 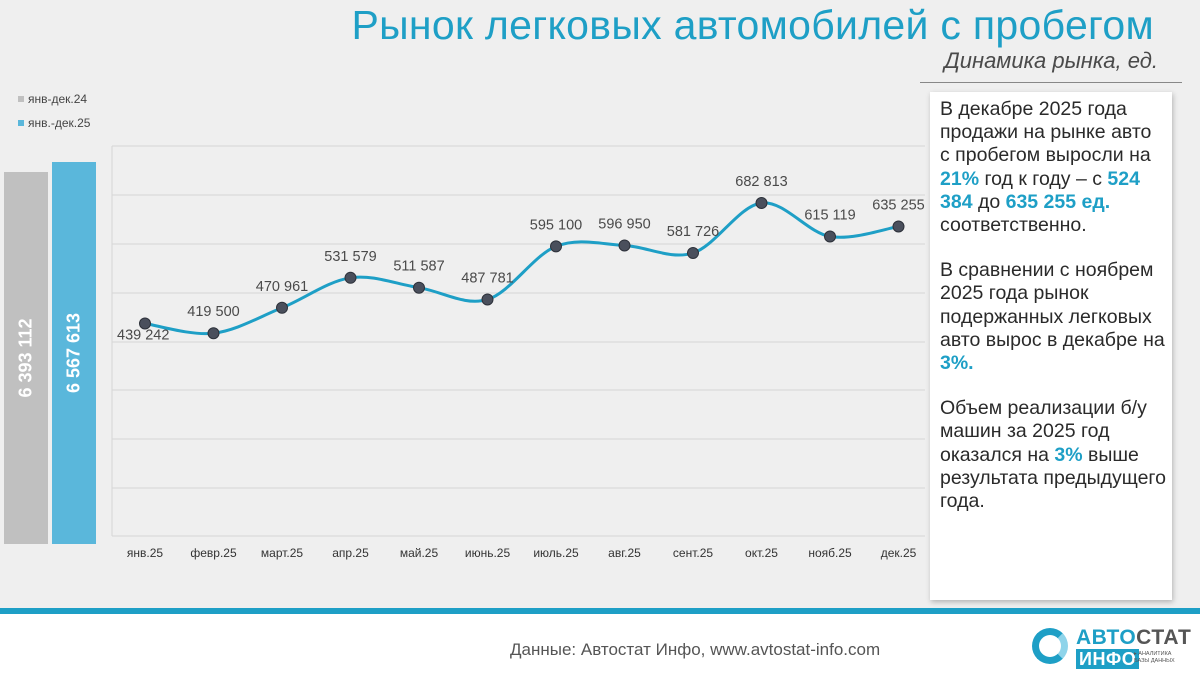 What do you see at coordinates (26, 358) in the screenshot?
I see `total-bar-2024: 6 393 112` at bounding box center [26, 358].